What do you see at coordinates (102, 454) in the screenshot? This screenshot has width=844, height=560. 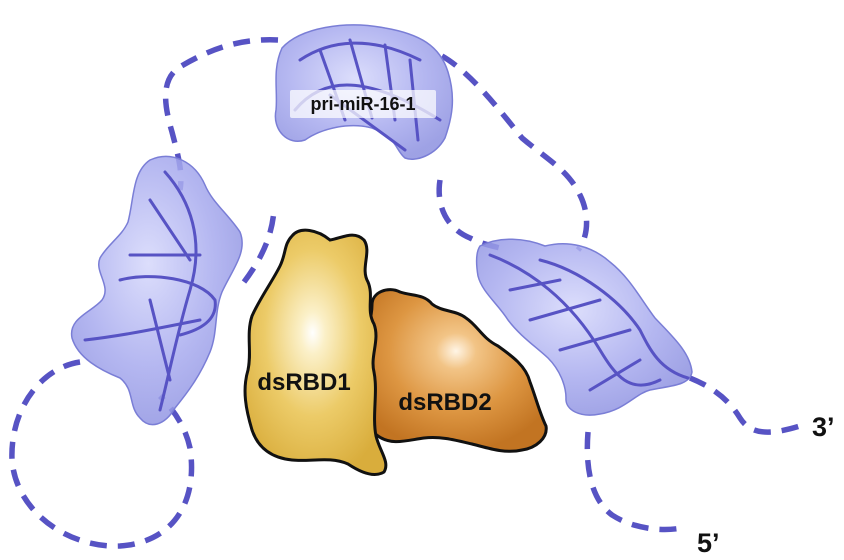 I see `linker-5prime-loop` at bounding box center [102, 454].